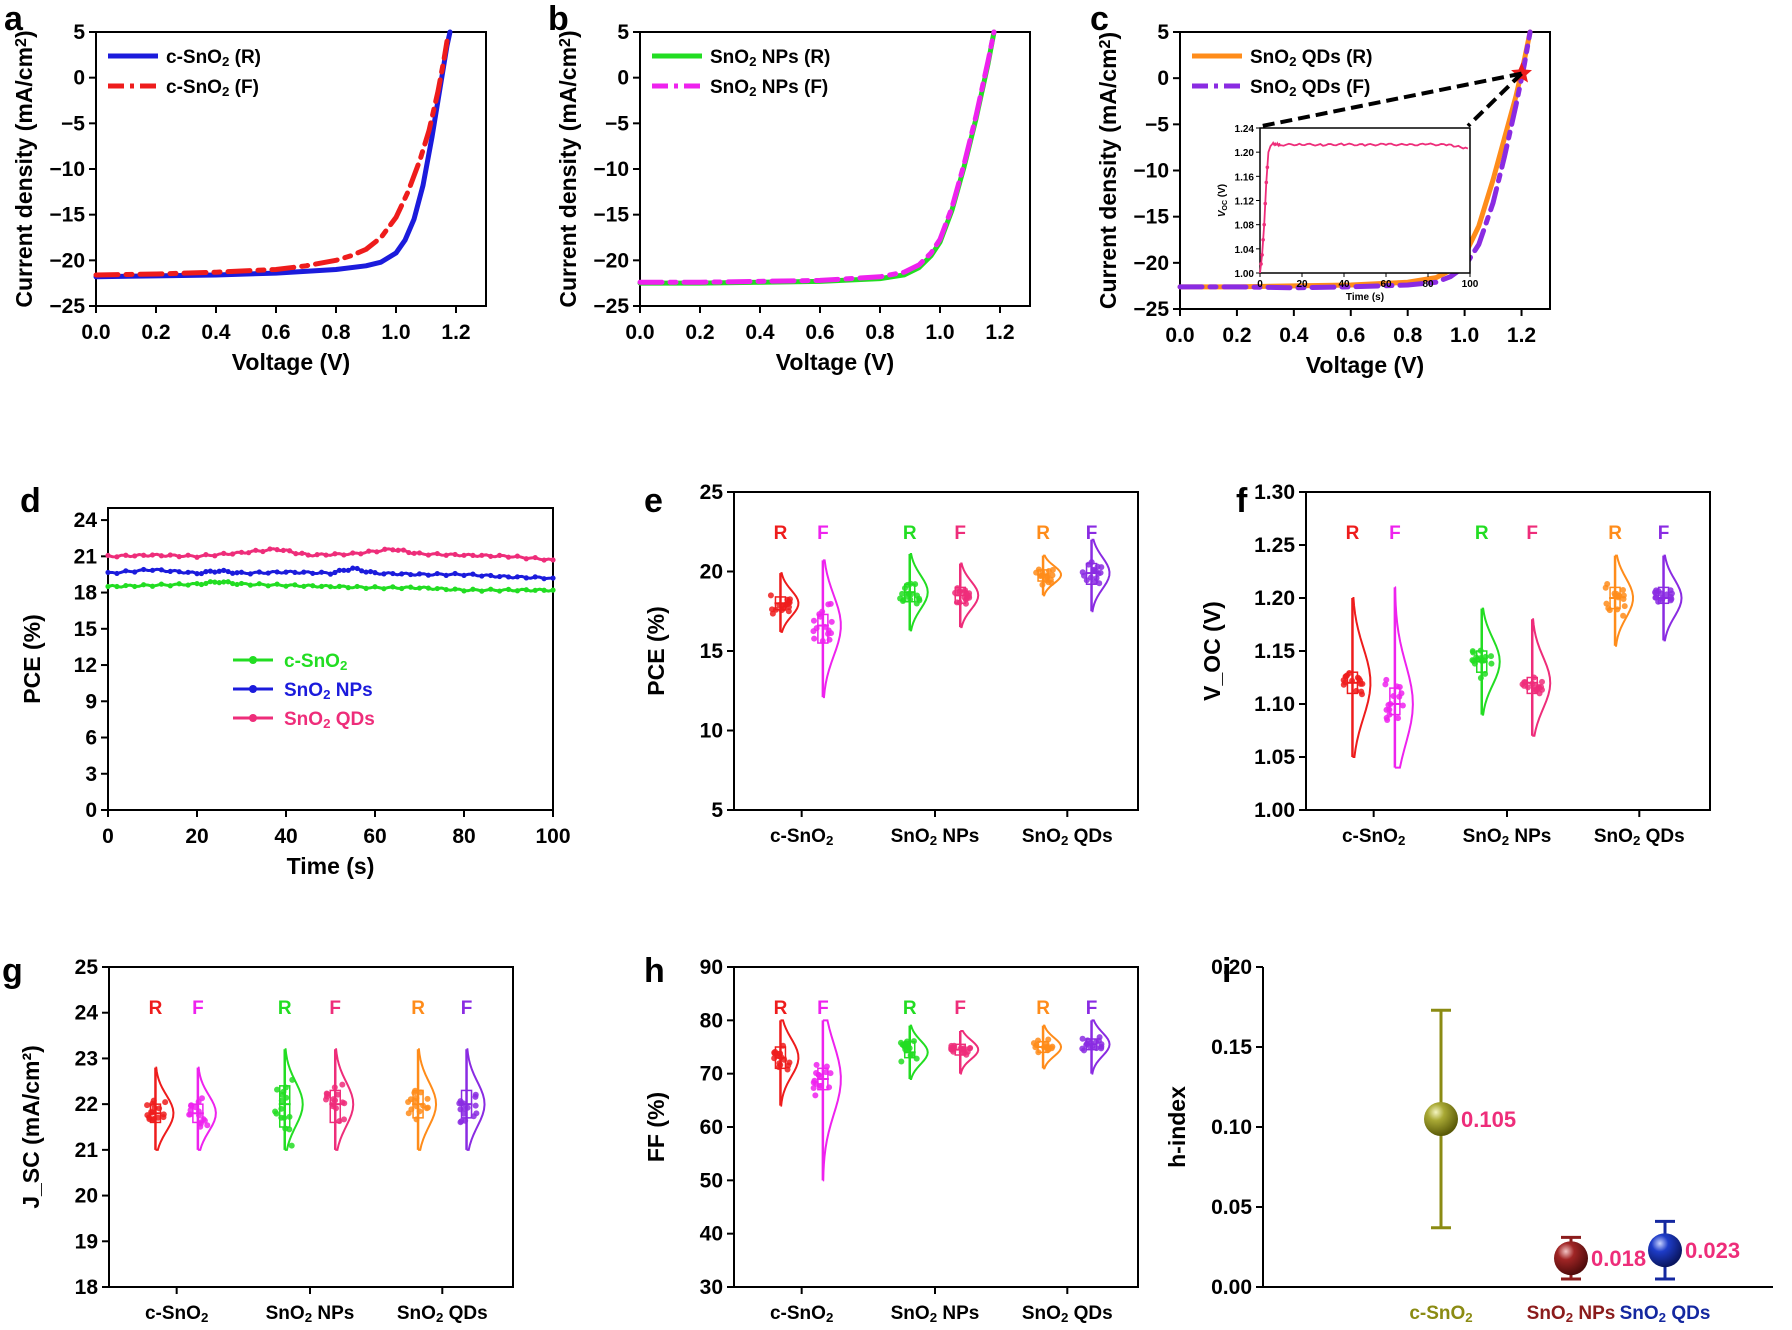 The height and width of the screenshot is (1330, 1792). I want to click on panel-c-inset-ytick-label: 1.16, so click(1245, 177).